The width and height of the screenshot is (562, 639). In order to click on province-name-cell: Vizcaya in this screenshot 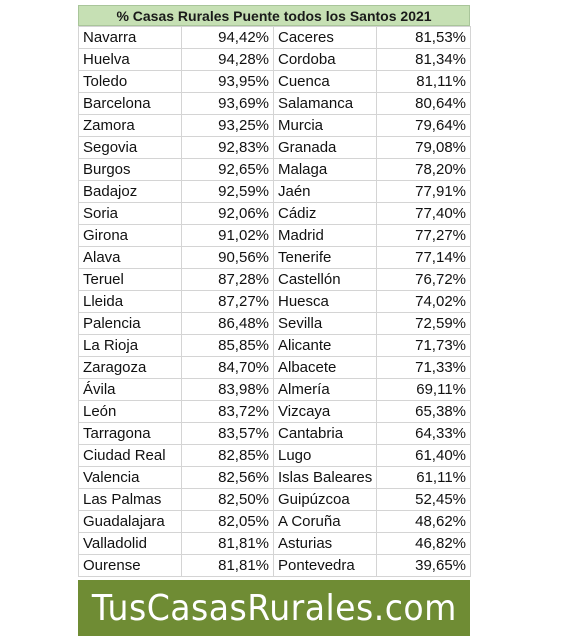, I will do `click(325, 411)`.